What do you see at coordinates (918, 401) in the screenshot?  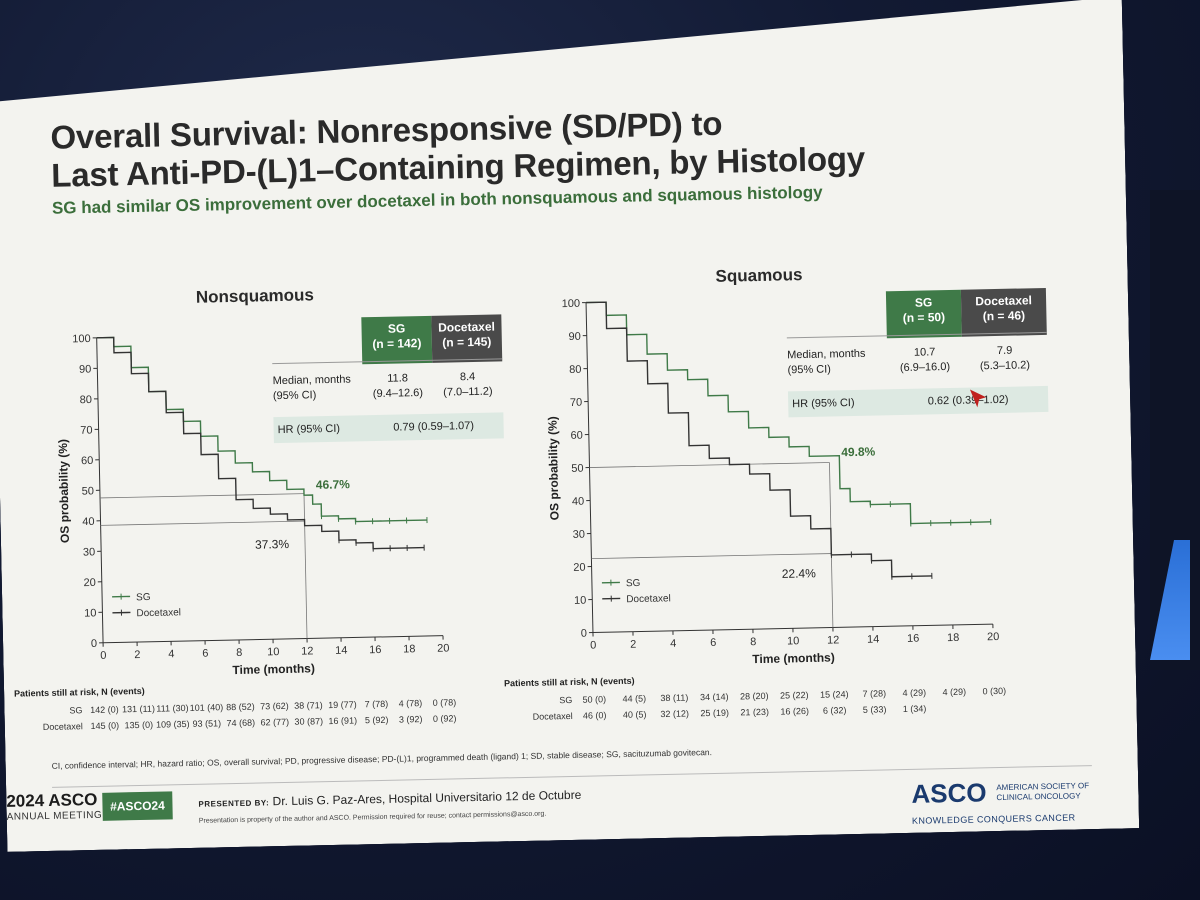 I see `hr-row: HR (95% CI) 0.62 (0.39–1.02)` at bounding box center [918, 401].